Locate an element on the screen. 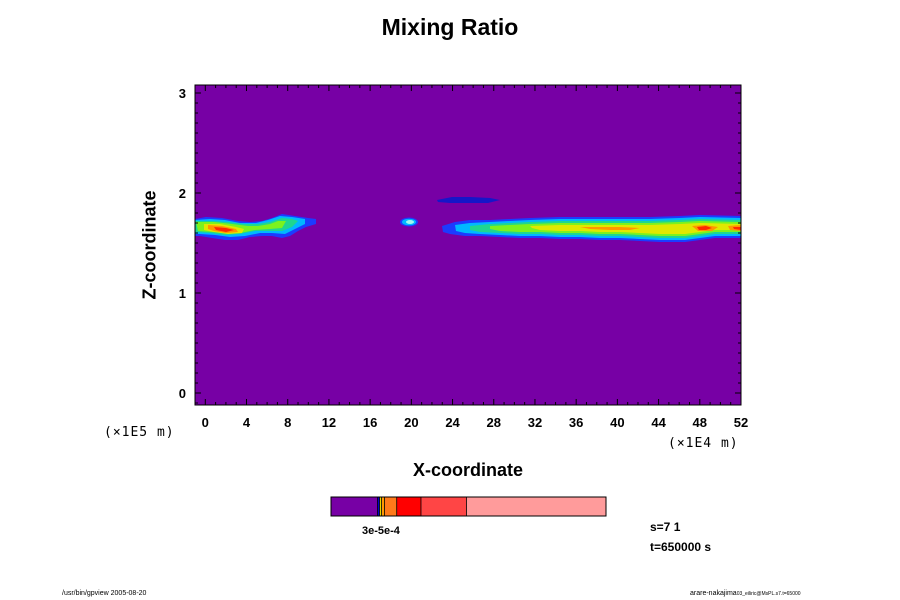  x-tick-label: 24 is located at coordinates (452, 422).